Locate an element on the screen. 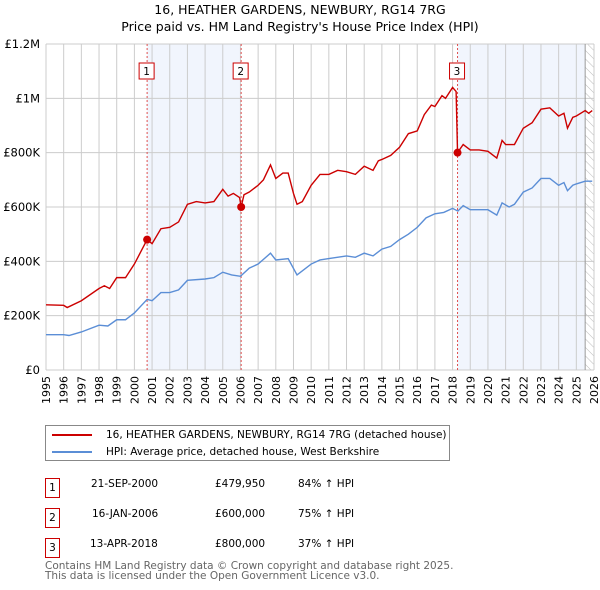  sale-hpi: 84% ↑ HPI is located at coordinates (326, 484).